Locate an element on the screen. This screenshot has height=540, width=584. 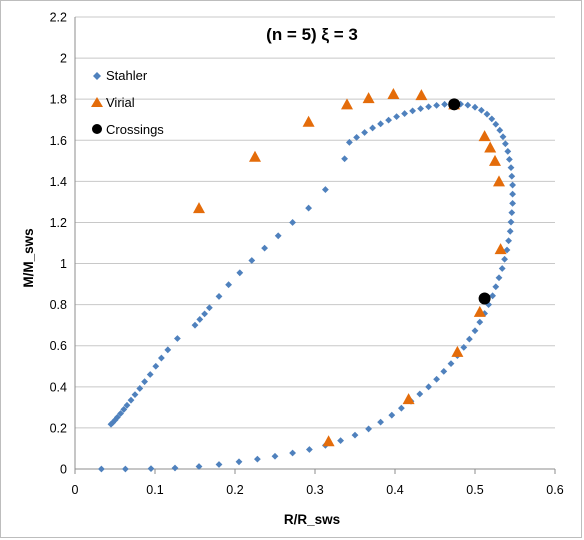
chart-title: (n = 5) ξ = 3 is located at coordinates (312, 34).